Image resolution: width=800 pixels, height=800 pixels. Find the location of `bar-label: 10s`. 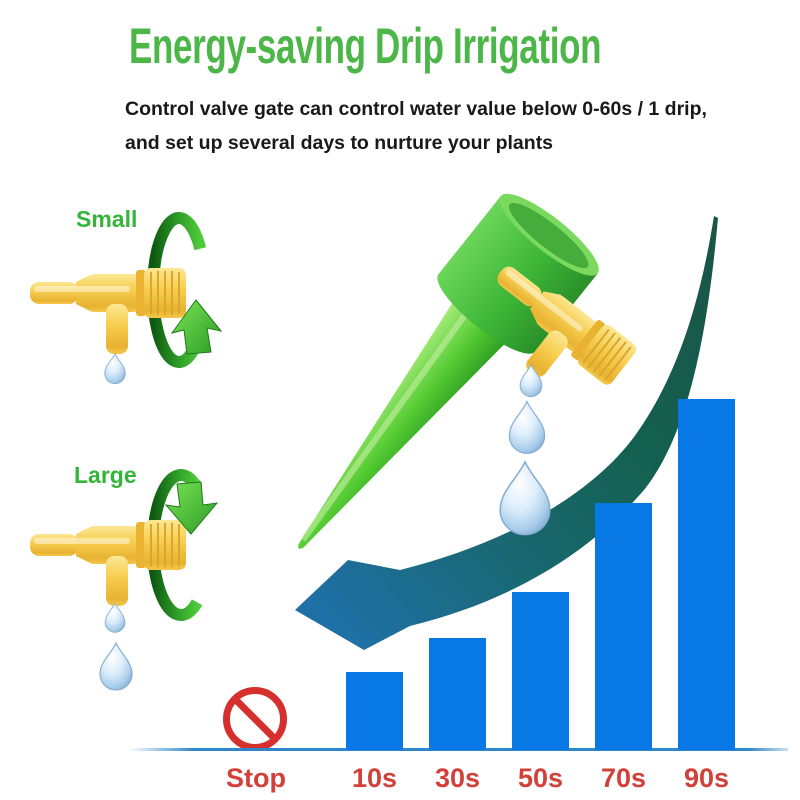

bar-label: 10s is located at coordinates (374, 778).